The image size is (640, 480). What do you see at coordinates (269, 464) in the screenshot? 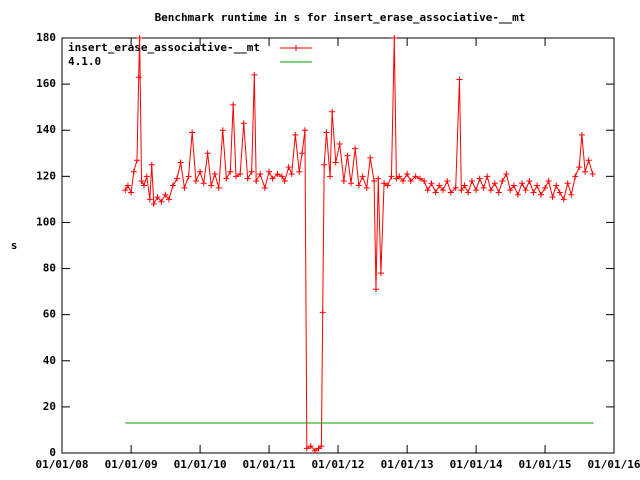
I see `x-tick-label: 01/01/11` at bounding box center [269, 464].